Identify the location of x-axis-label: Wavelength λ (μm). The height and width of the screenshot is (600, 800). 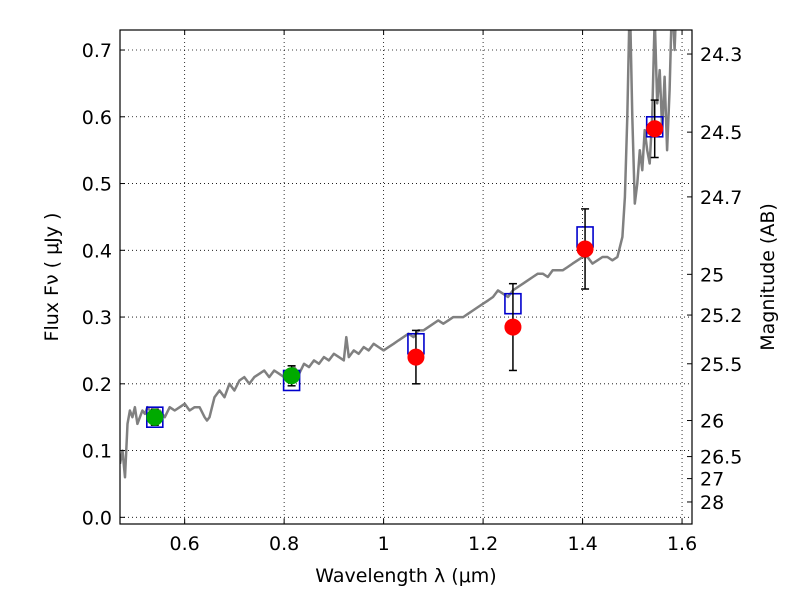
(405, 576).